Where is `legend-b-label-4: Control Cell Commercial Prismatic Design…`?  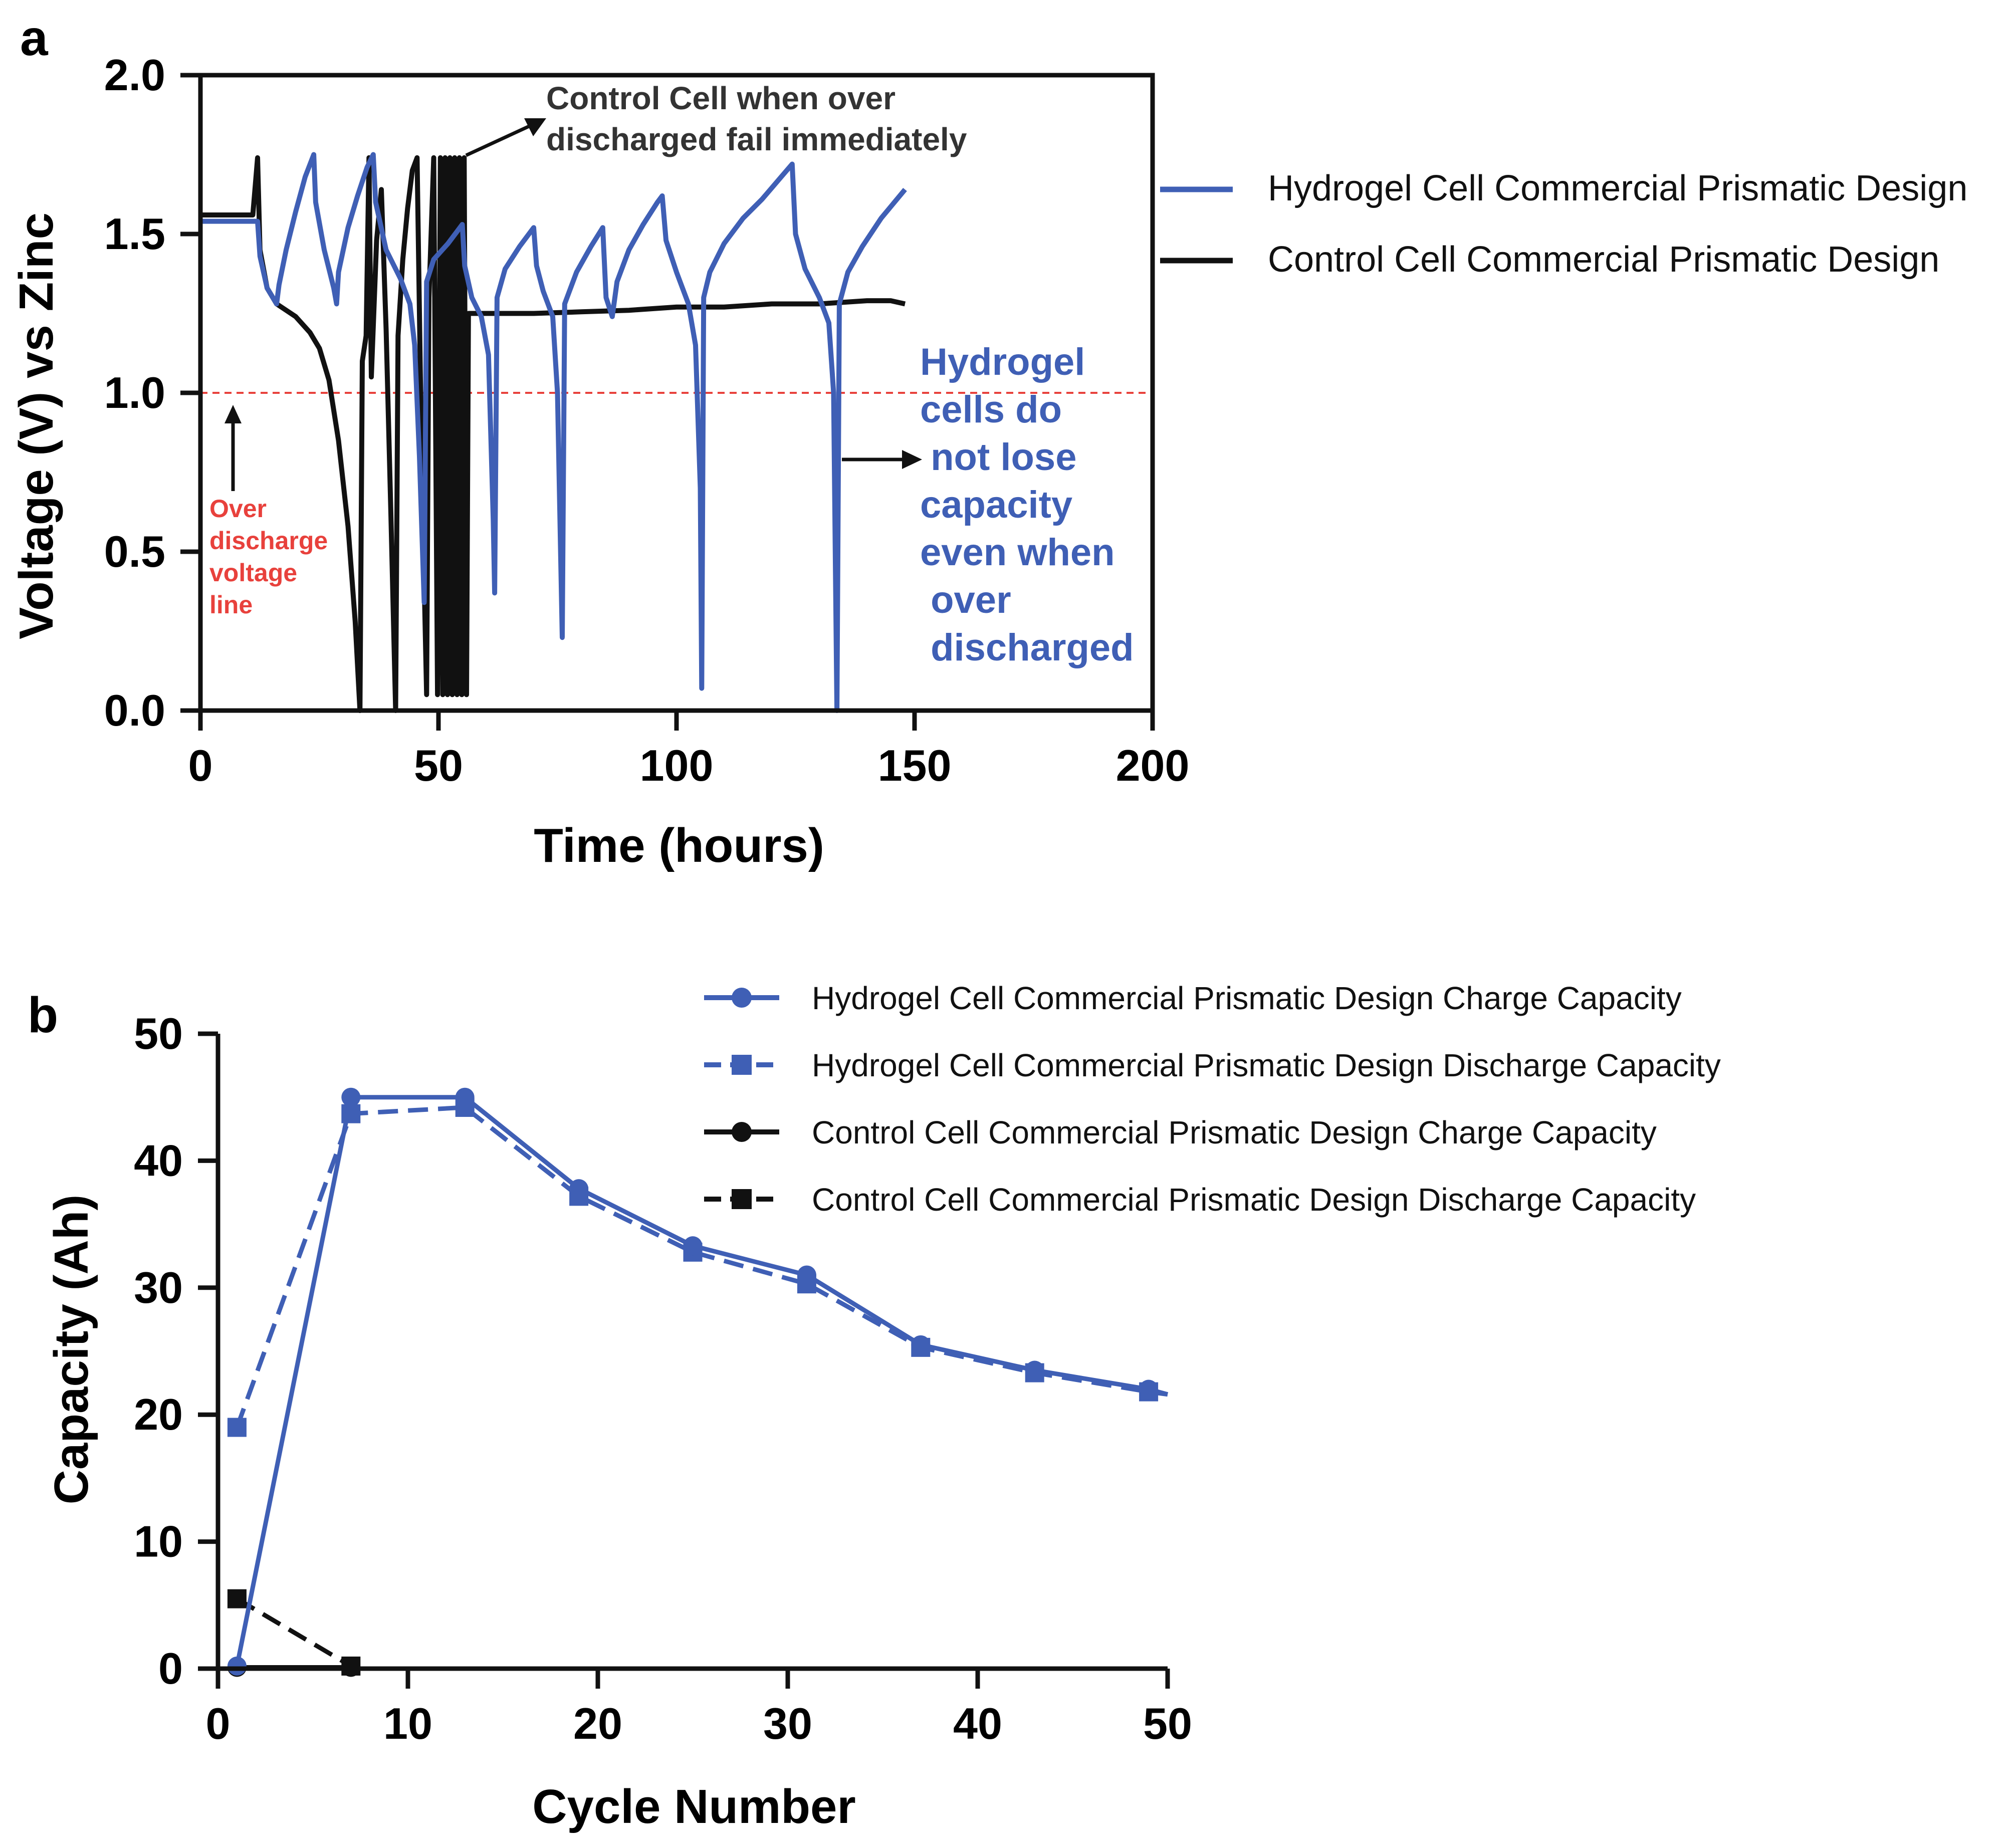 legend-b-label-4: Control Cell Commercial Prismatic Design… is located at coordinates (1254, 1200).